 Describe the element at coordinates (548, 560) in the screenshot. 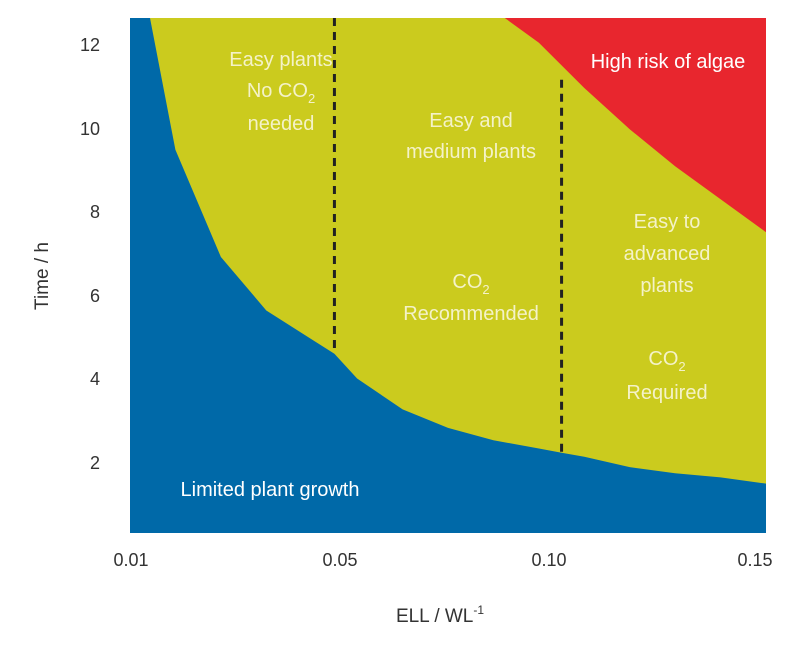

I see `x-tick-label: 0.10` at that location.